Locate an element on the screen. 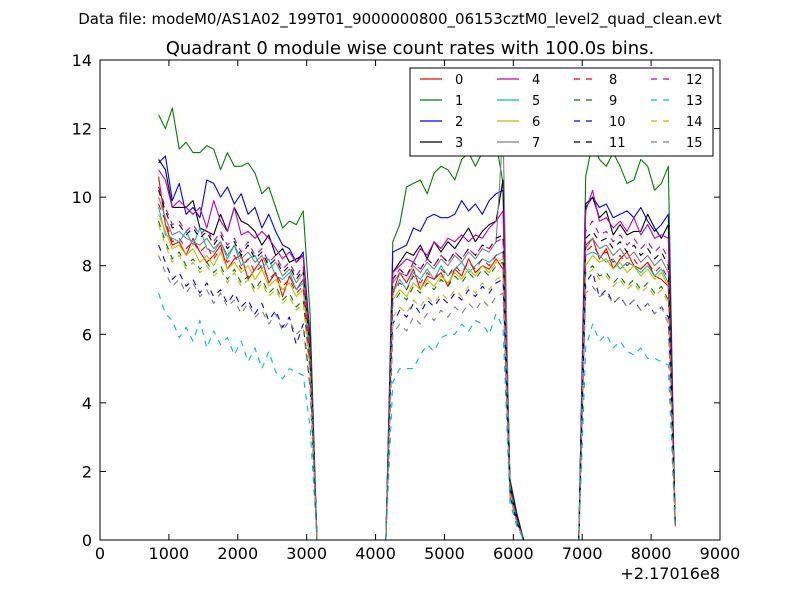  x-offset-label: +2.17016e8 is located at coordinates (670, 573).